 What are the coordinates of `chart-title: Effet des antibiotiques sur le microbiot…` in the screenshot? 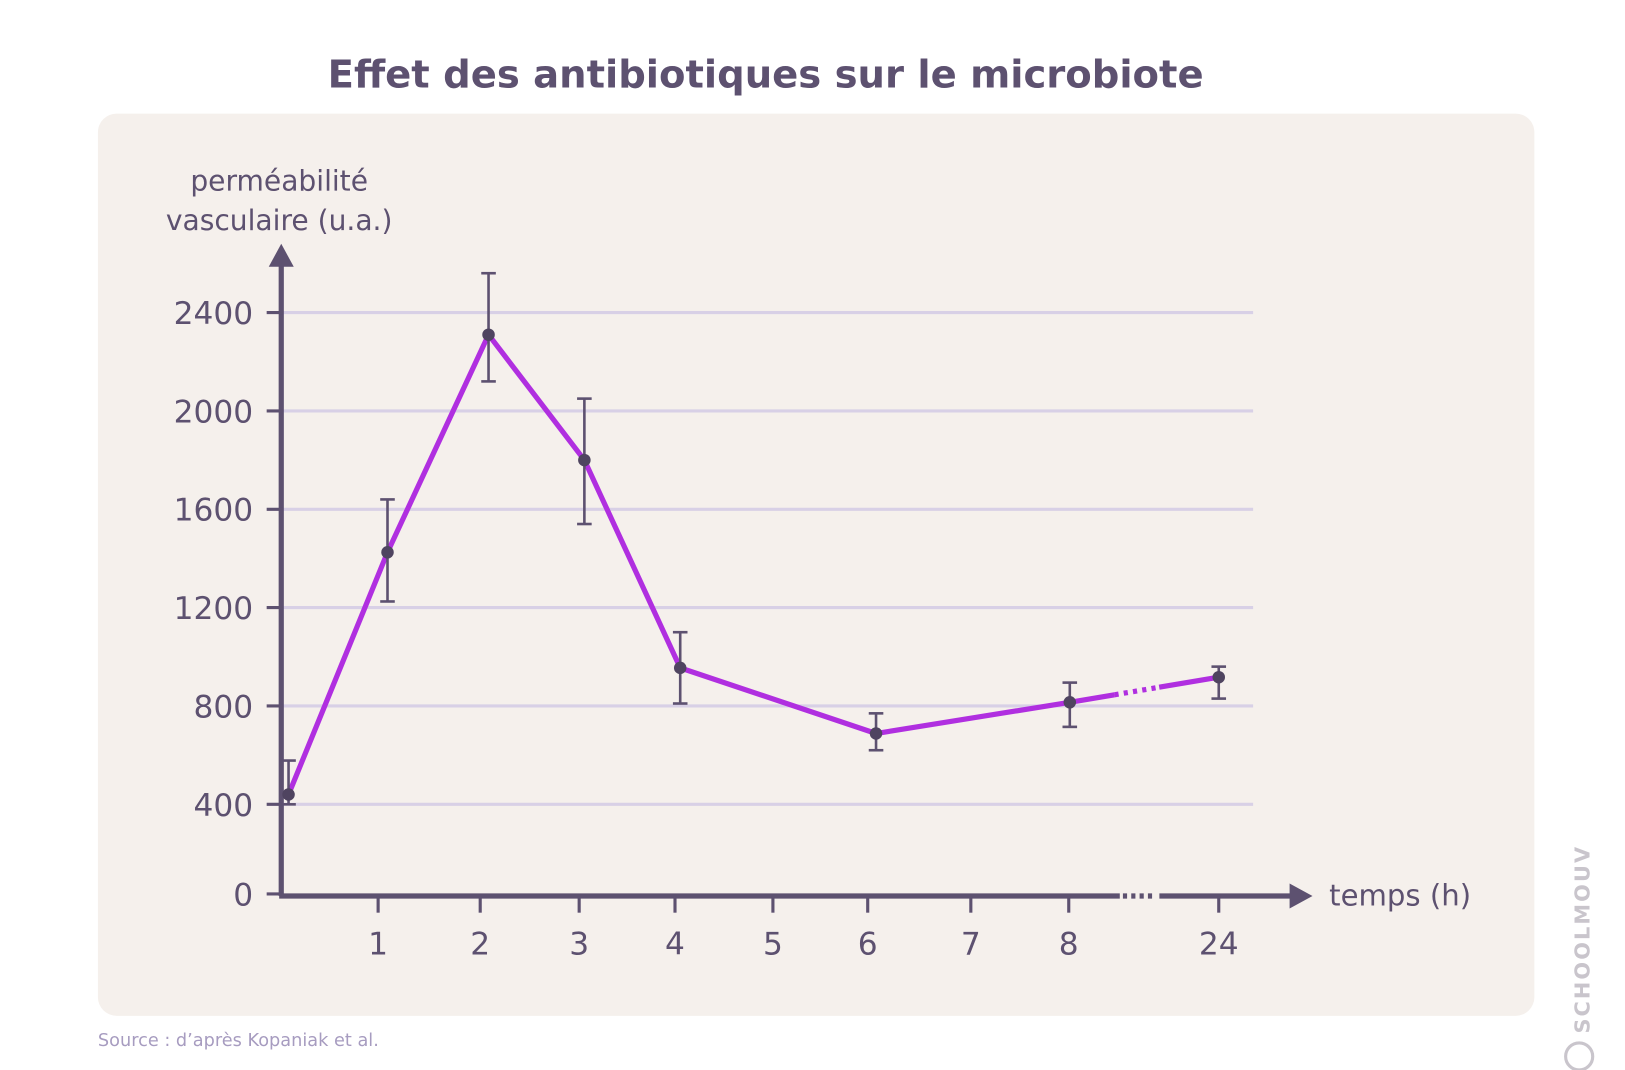 It's located at (766, 75).